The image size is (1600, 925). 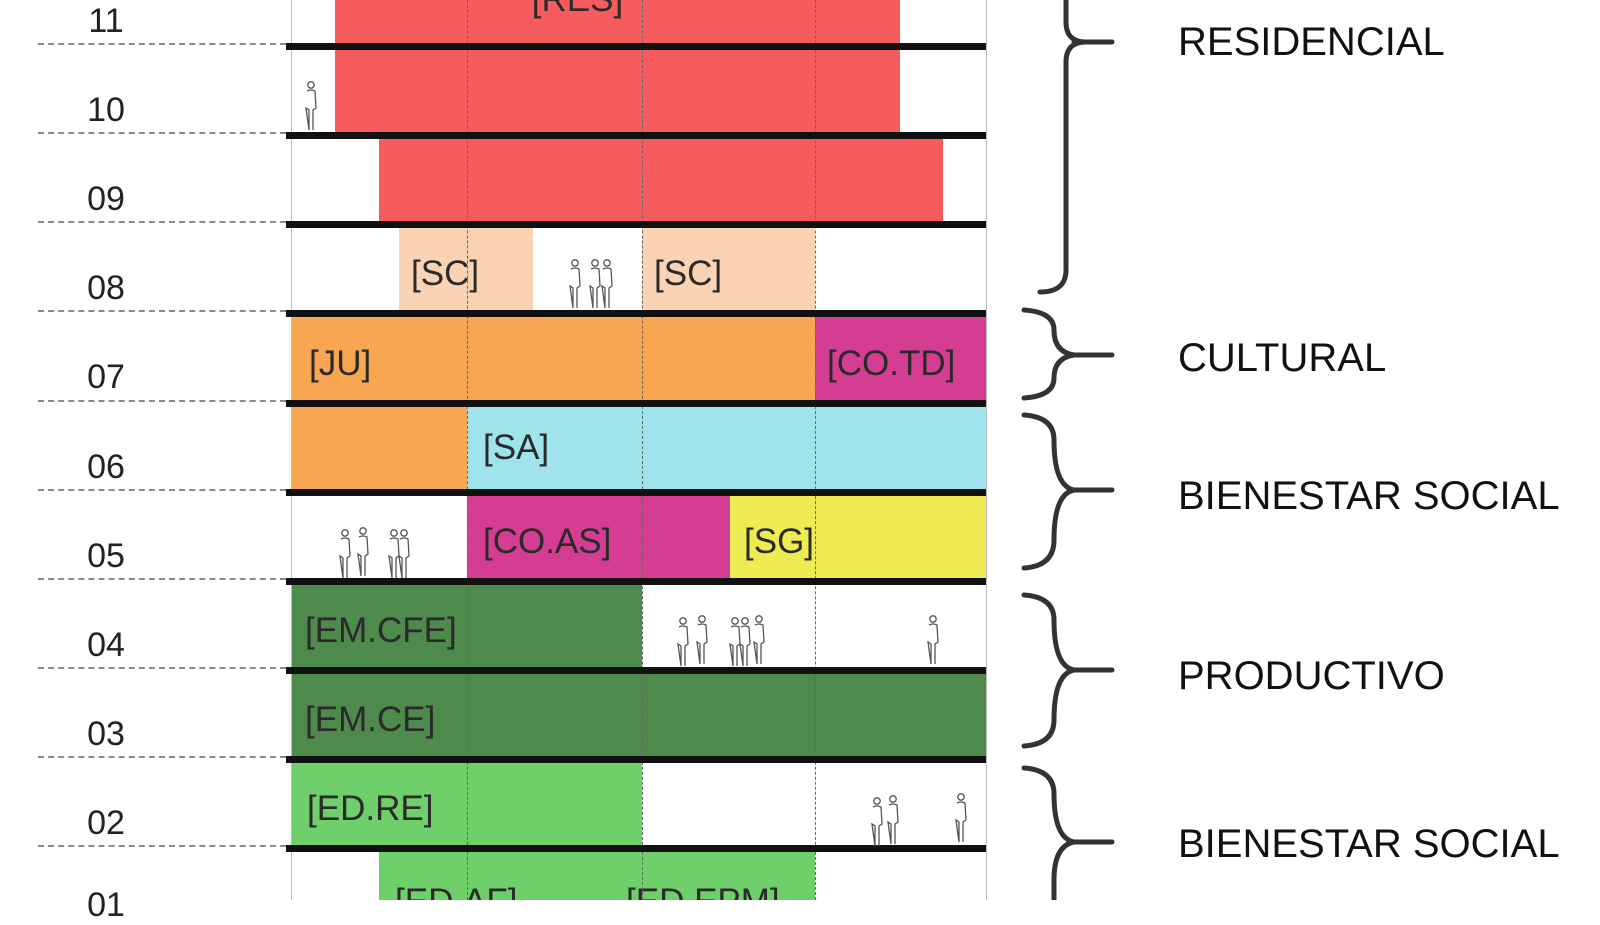 I want to click on floor-label-01: 01, so click(x=106, y=905).